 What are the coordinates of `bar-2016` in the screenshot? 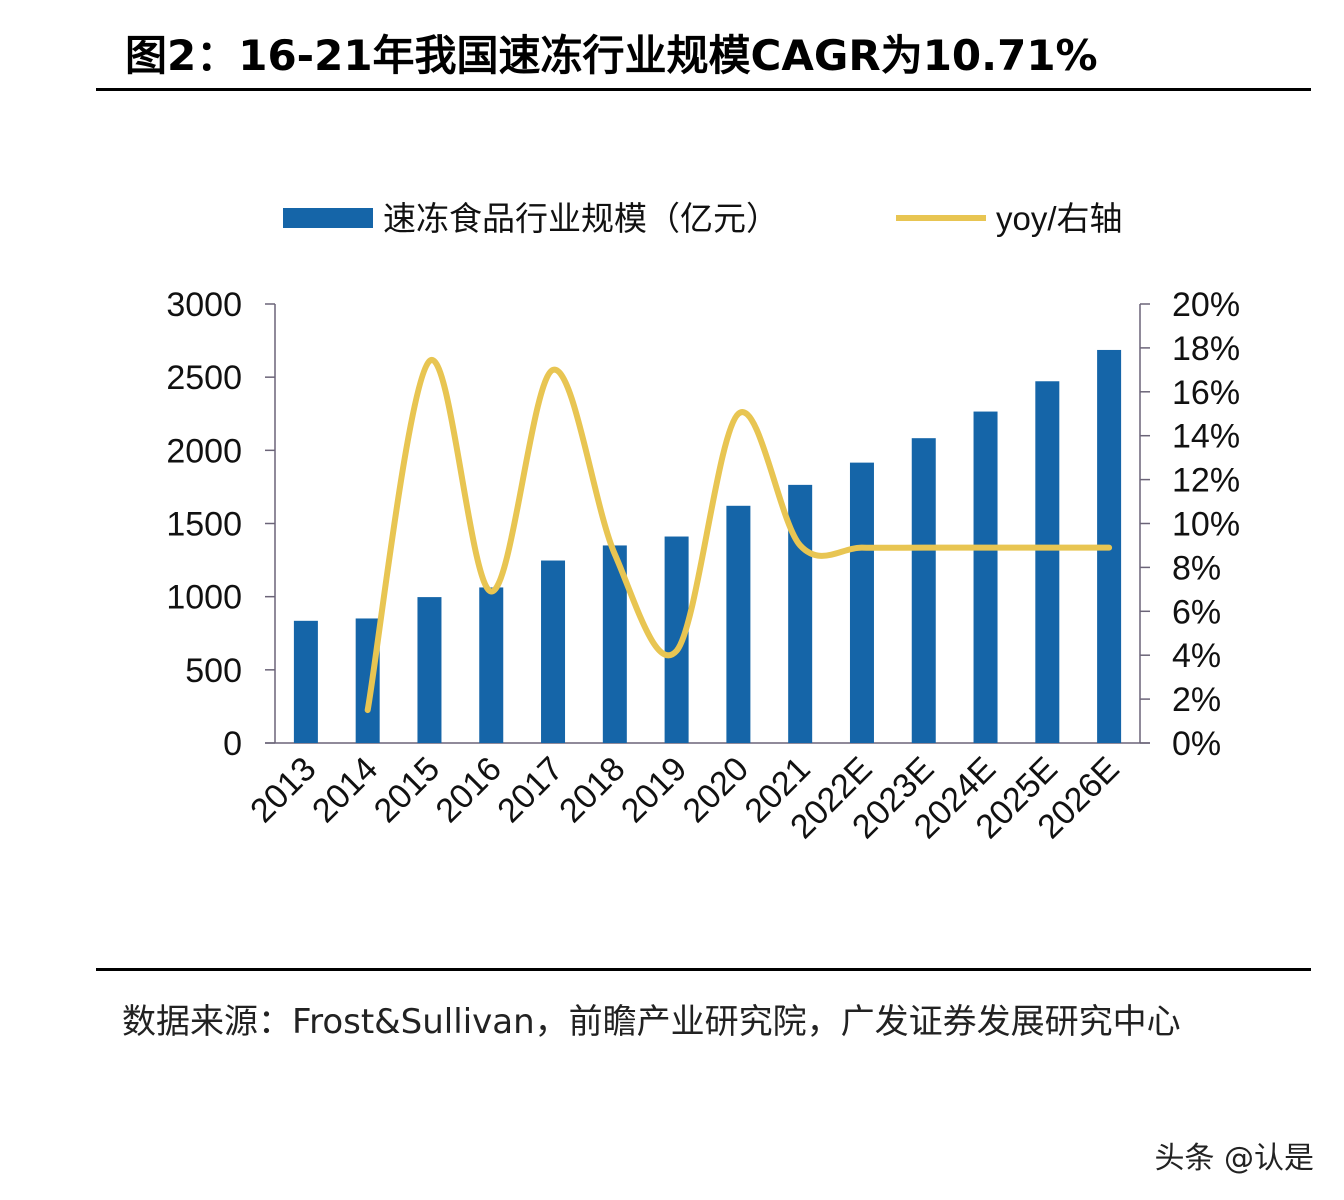 It's located at (491, 665).